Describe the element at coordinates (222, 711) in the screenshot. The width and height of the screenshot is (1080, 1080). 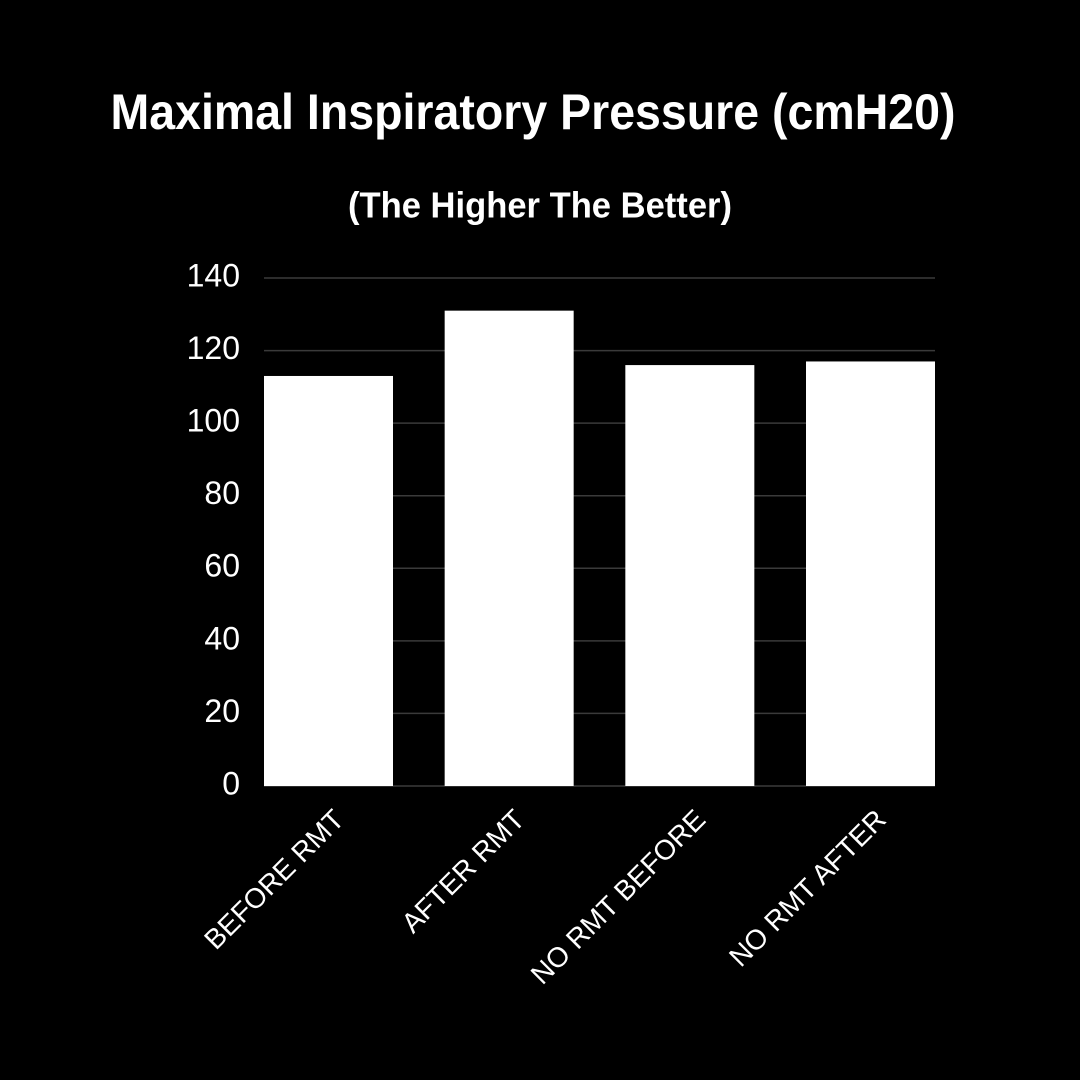
I see `y-tick-label: 20` at that location.